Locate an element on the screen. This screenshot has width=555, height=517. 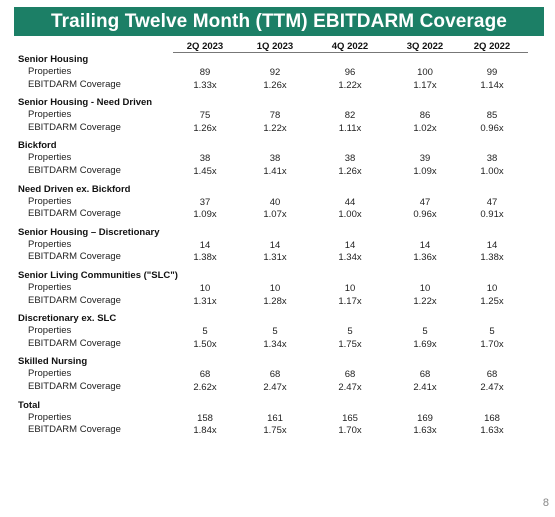
table-cell: 1.50x is located at coordinates (205, 344).